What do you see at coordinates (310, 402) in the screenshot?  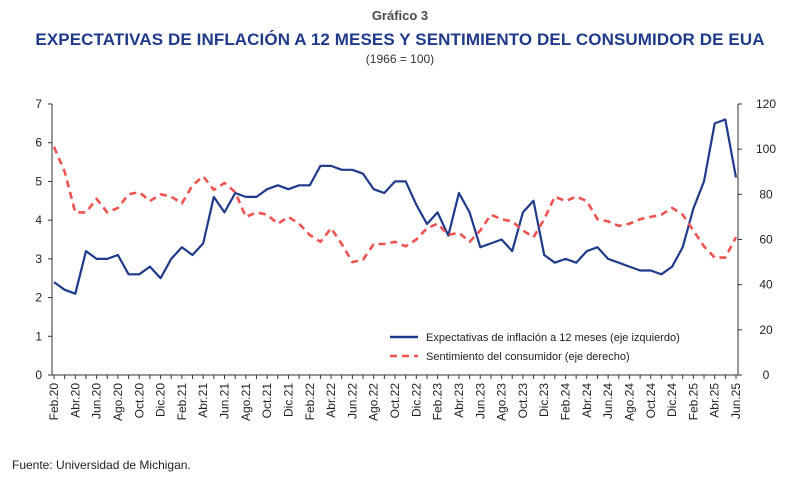 I see `x-tick-label: Feb.22` at bounding box center [310, 402].